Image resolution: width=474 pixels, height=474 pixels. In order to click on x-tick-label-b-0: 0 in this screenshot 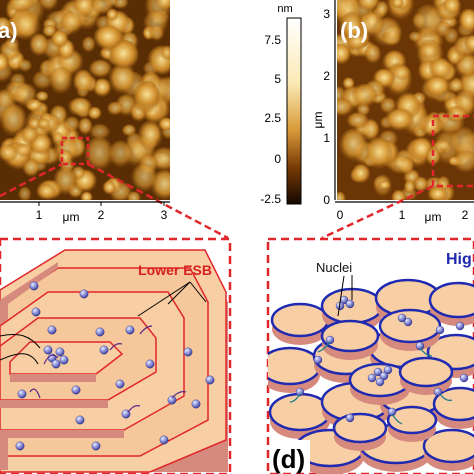, I will do `click(340, 215)`.